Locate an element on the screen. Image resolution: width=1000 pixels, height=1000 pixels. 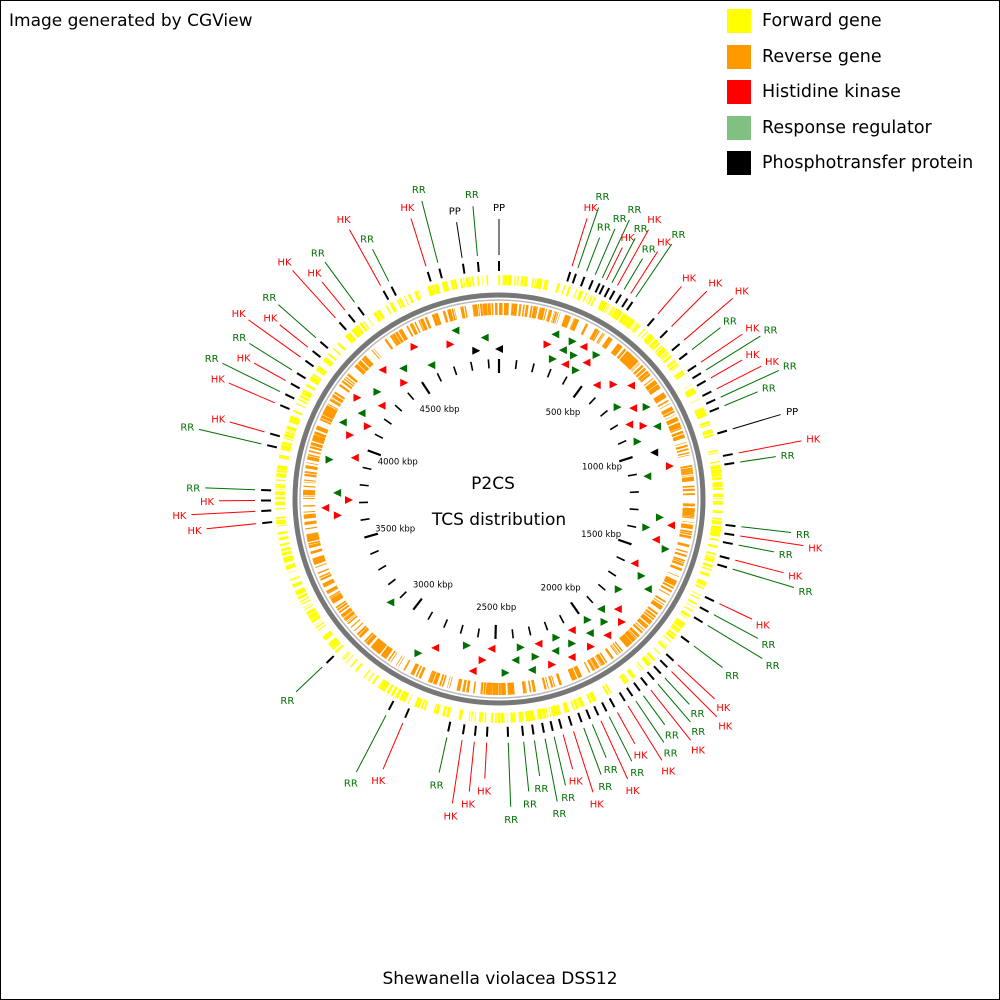
major-tick is located at coordinates (577, 392).